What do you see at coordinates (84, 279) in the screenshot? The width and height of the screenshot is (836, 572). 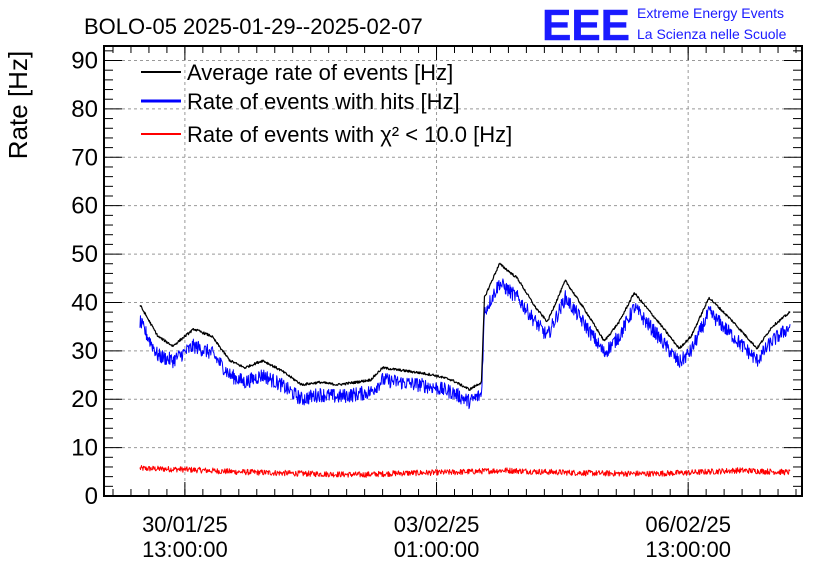 I see `y-tick-labels: 0 10 20 30 40 50 60 70 80 90` at bounding box center [84, 279].